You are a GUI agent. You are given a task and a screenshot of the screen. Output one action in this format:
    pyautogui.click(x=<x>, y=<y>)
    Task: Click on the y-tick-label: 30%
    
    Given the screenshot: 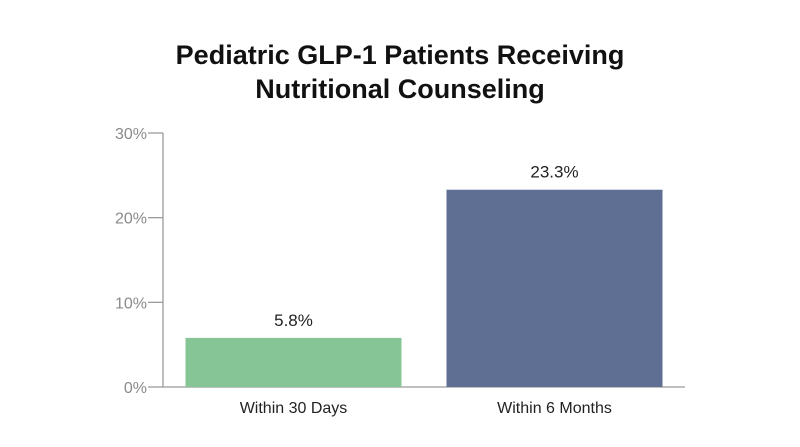 What is the action you would take?
    pyautogui.click(x=131, y=134)
    